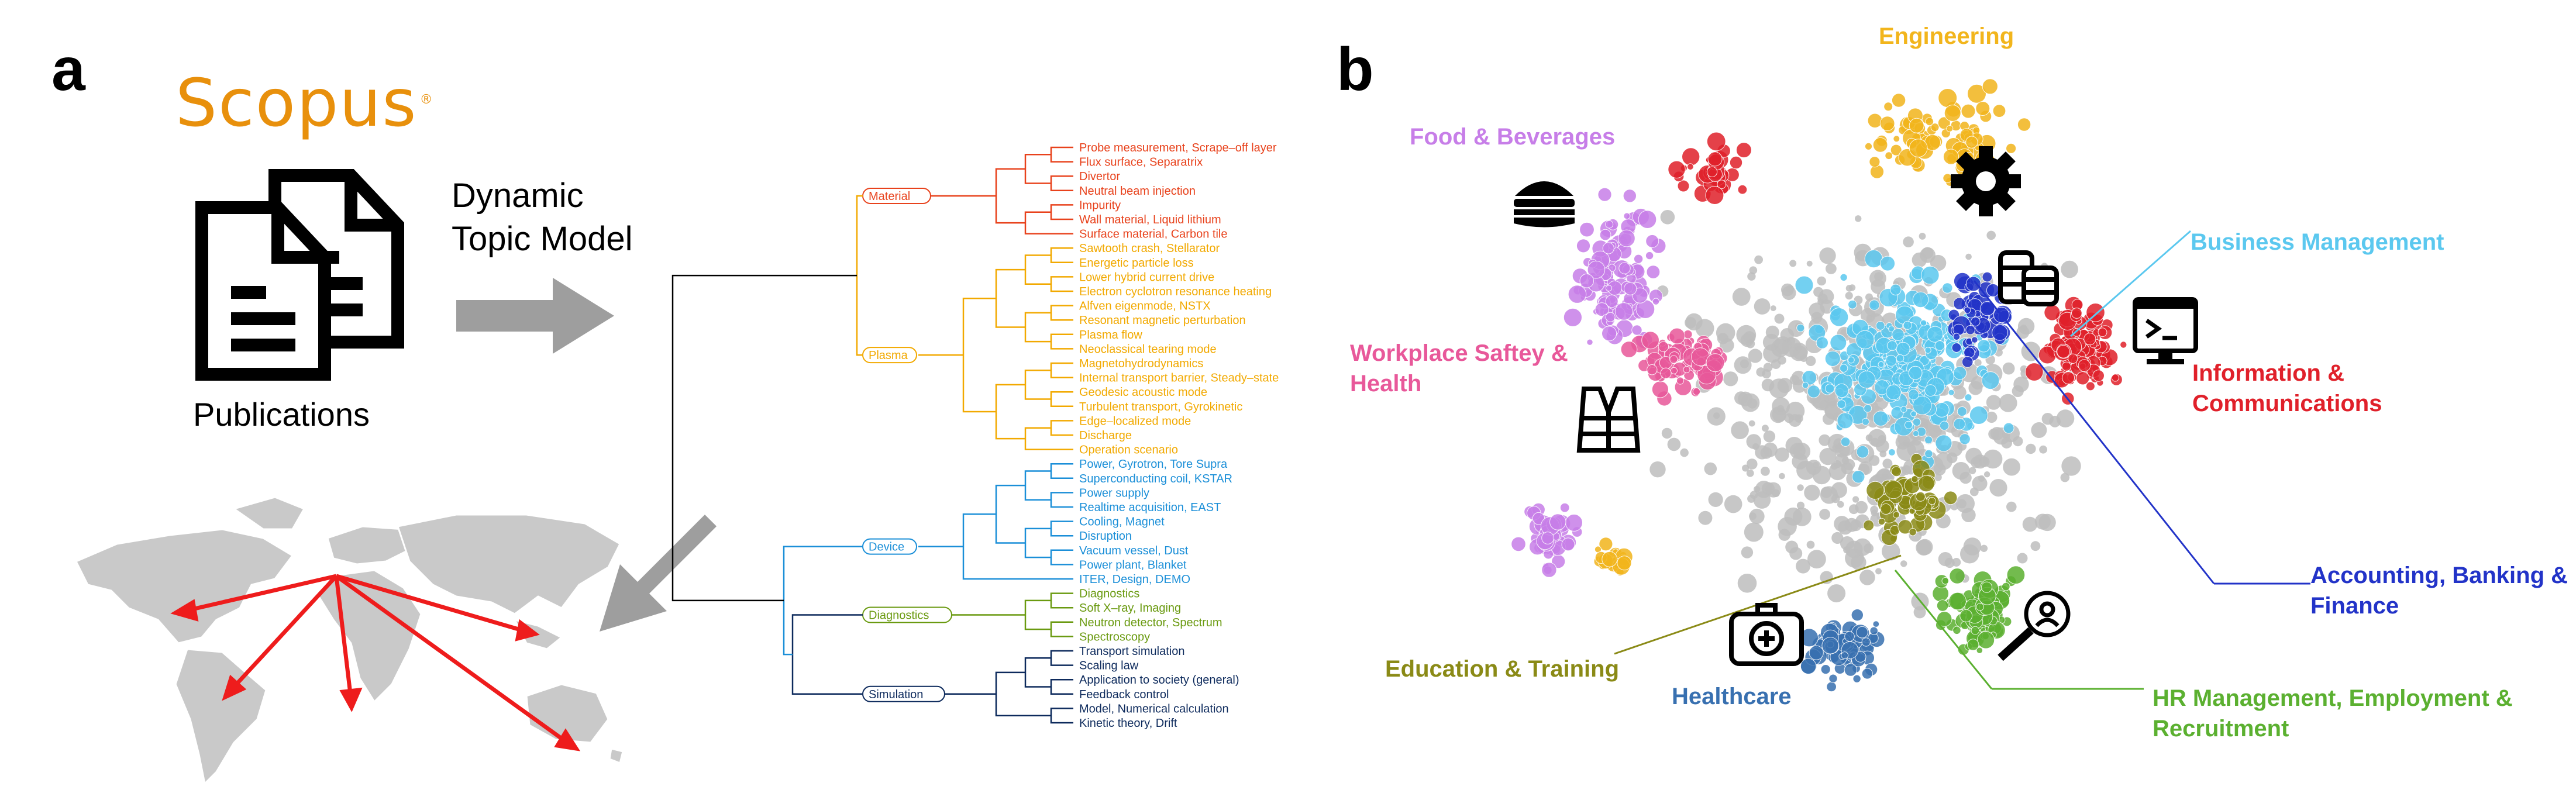 The width and height of the screenshot is (2576, 807). I want to click on panel-b-label: b, so click(1355, 70).